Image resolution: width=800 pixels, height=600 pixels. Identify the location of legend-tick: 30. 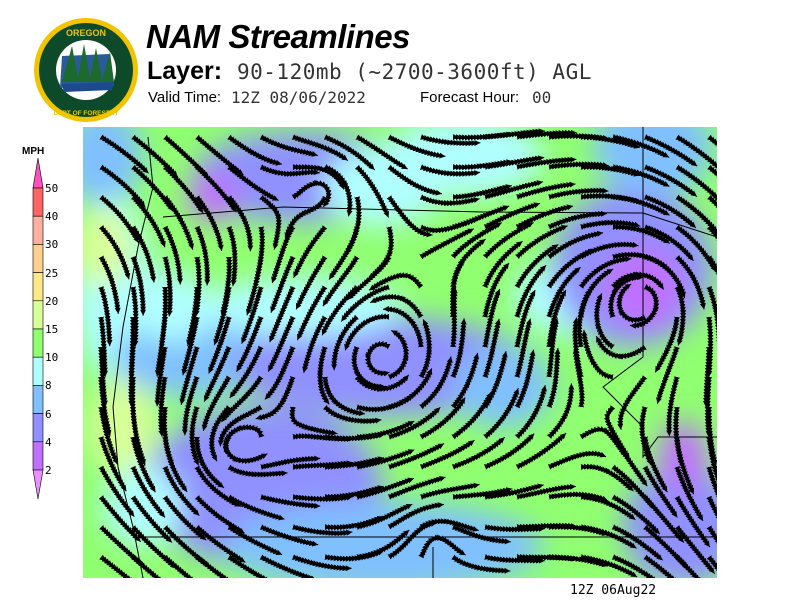
(52, 245).